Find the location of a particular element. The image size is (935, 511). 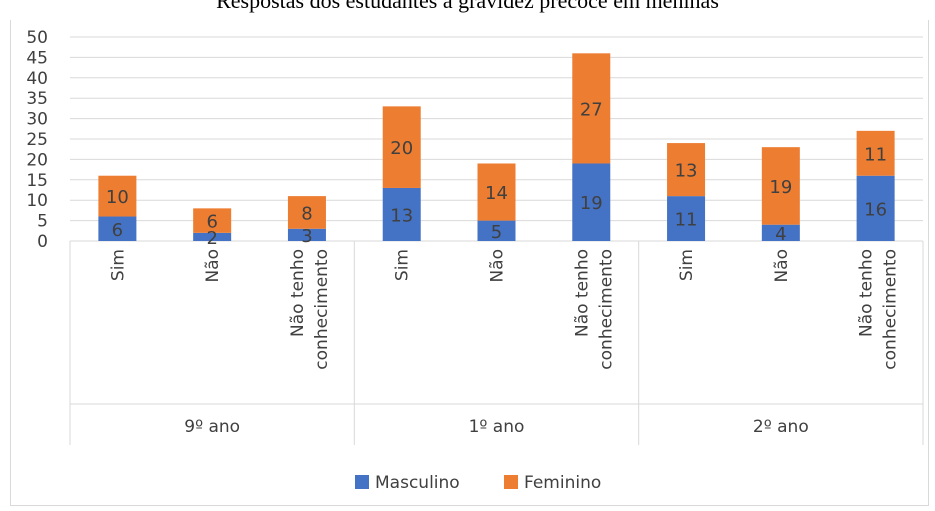

group-label: 2º ano is located at coordinates (781, 427).